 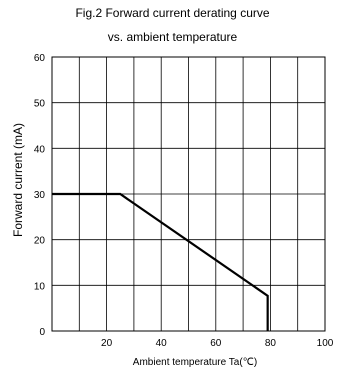 What do you see at coordinates (325, 343) in the screenshot?
I see `x-tick-label: 100` at bounding box center [325, 343].